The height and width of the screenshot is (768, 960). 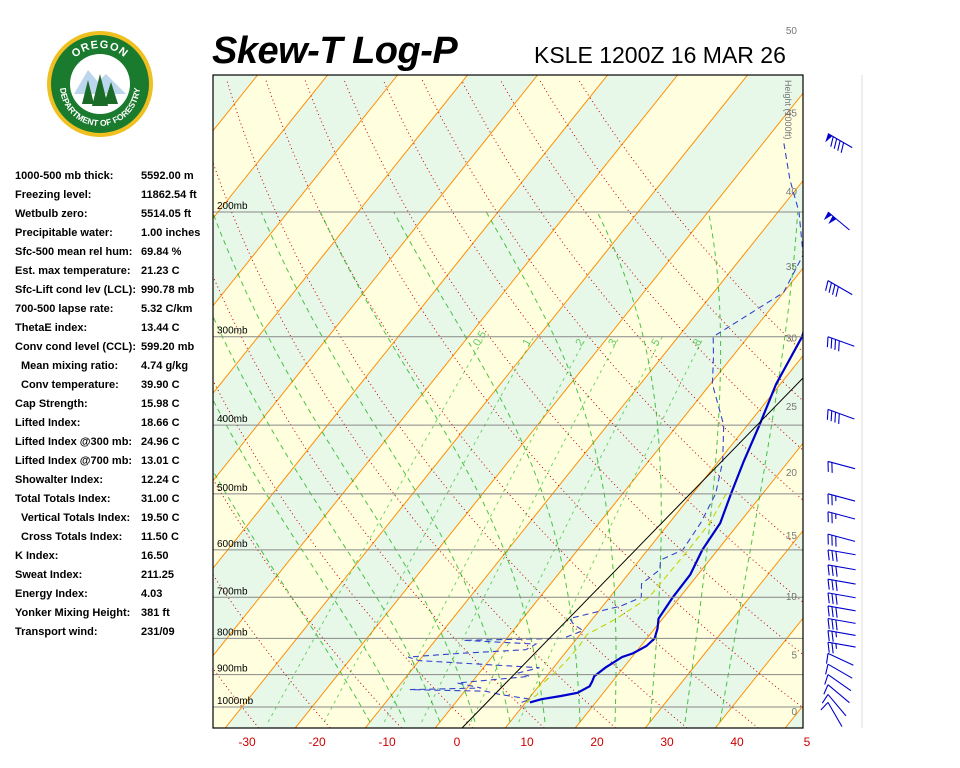 What do you see at coordinates (792, 473) in the screenshot?
I see `height-tick-label: 20` at bounding box center [792, 473].